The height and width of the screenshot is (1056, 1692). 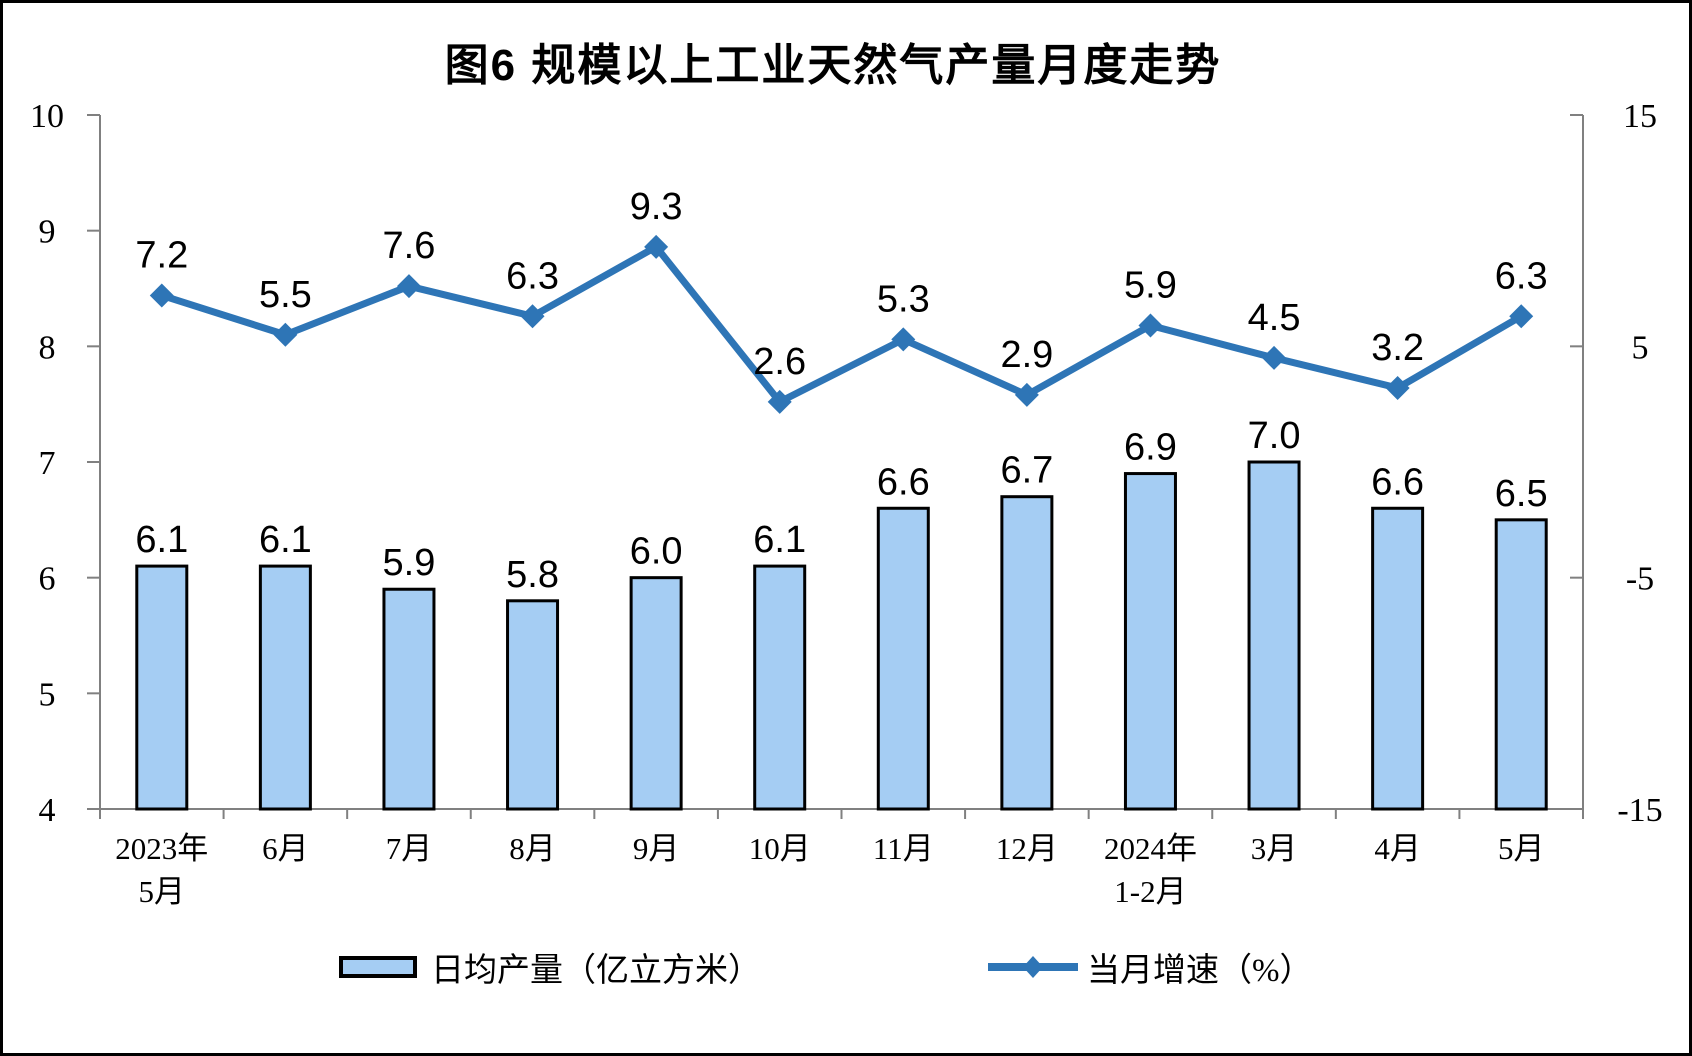 I want to click on bar-swatch-icon, so click(x=378, y=967).